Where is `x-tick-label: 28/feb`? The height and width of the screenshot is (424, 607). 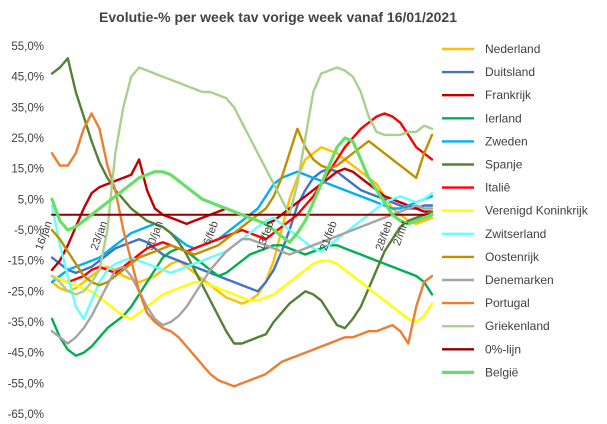 x-tick-label: 28/feb is located at coordinates (384, 236).